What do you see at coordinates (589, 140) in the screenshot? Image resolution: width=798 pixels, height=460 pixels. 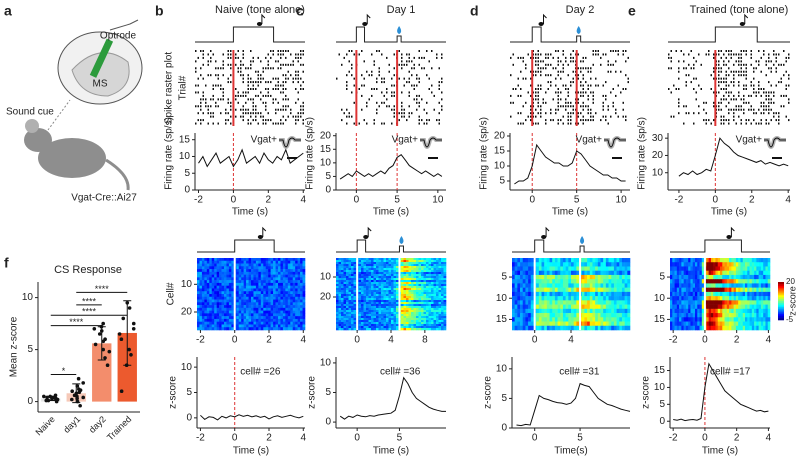 I see `unit-label: Vgat+` at bounding box center [589, 140].